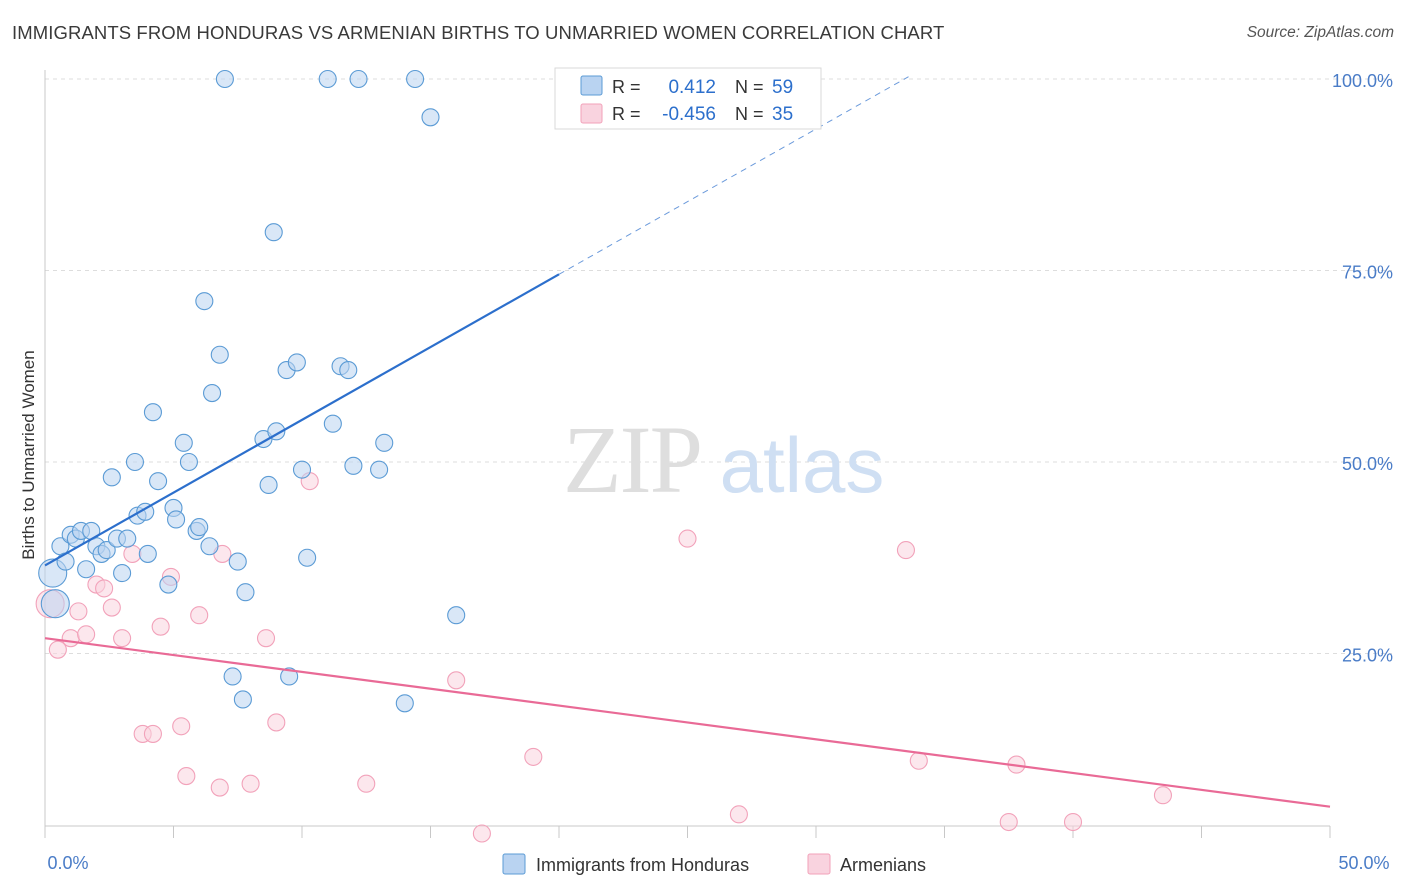  What do you see at coordinates (302, 420) in the screenshot?
I see `trend-line-honduras` at bounding box center [302, 420].